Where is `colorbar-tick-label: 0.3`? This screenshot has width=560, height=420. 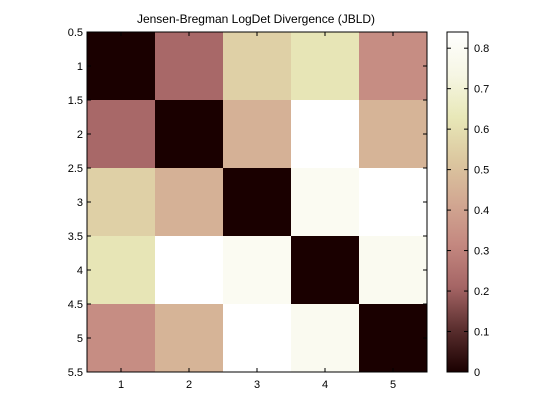 colorbar-tick-label: 0.3 is located at coordinates (481, 252).